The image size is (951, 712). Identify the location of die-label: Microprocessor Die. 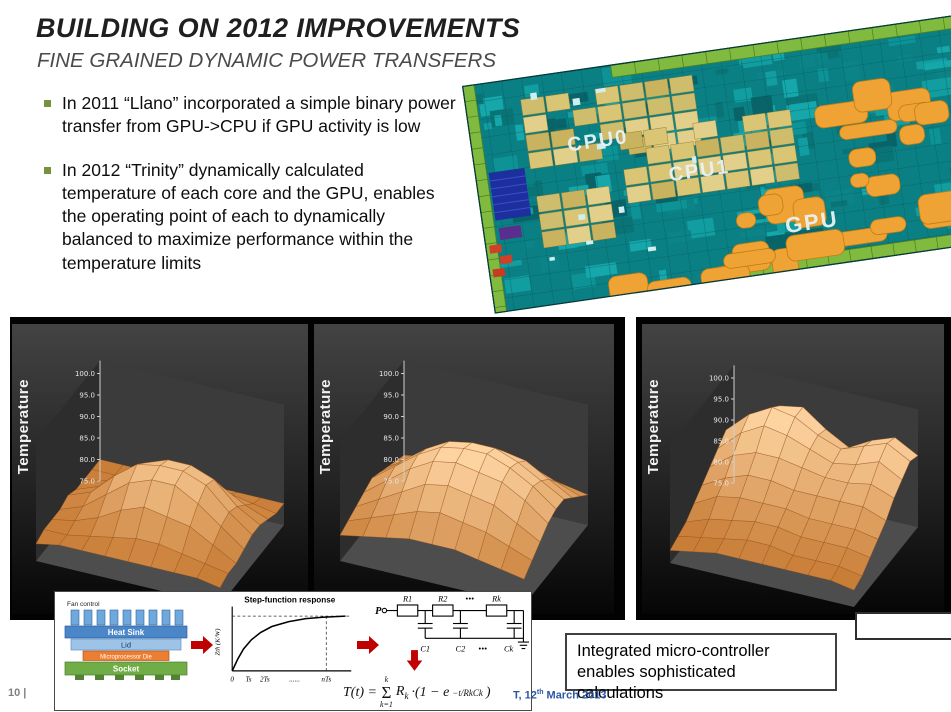
(126, 658).